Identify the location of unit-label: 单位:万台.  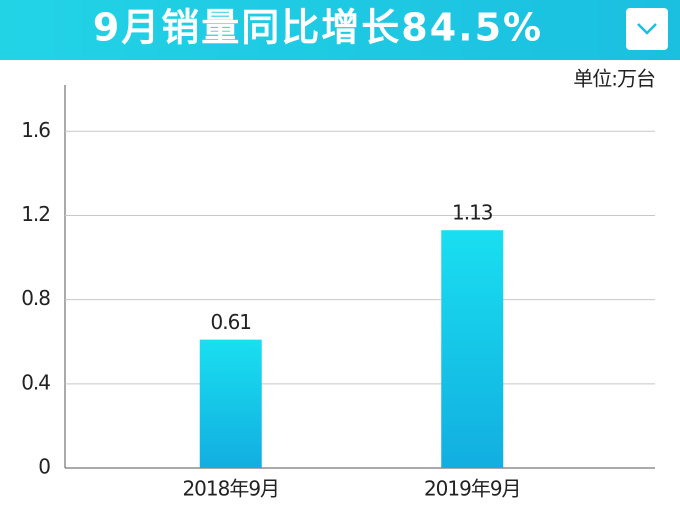
(614, 79).